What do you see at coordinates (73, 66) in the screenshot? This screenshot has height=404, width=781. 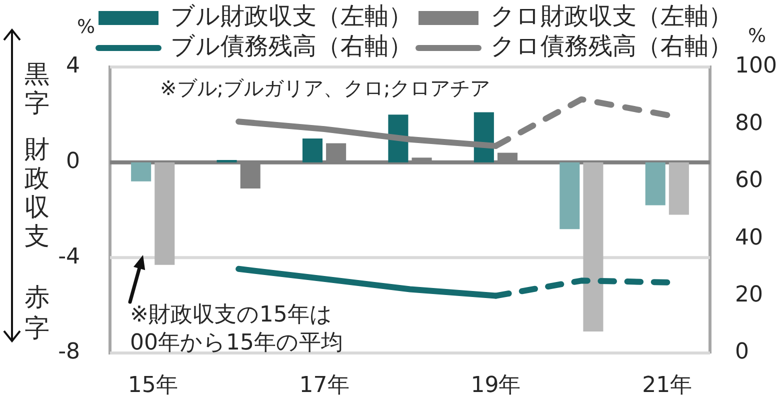 I see `y-tick-label: 4` at bounding box center [73, 66].